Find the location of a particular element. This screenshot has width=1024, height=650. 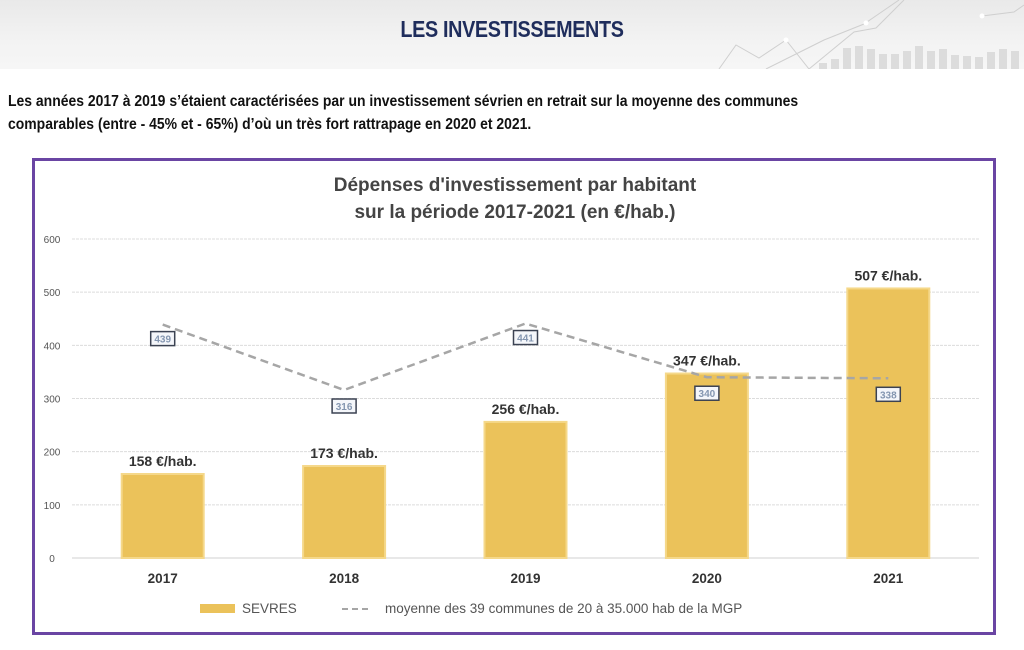

bar-2017 is located at coordinates (162, 516).